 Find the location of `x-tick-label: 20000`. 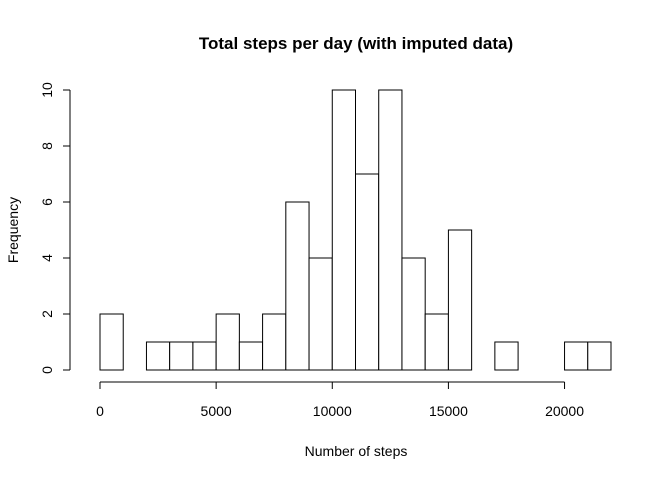

x-tick-label: 20000 is located at coordinates (564, 411).